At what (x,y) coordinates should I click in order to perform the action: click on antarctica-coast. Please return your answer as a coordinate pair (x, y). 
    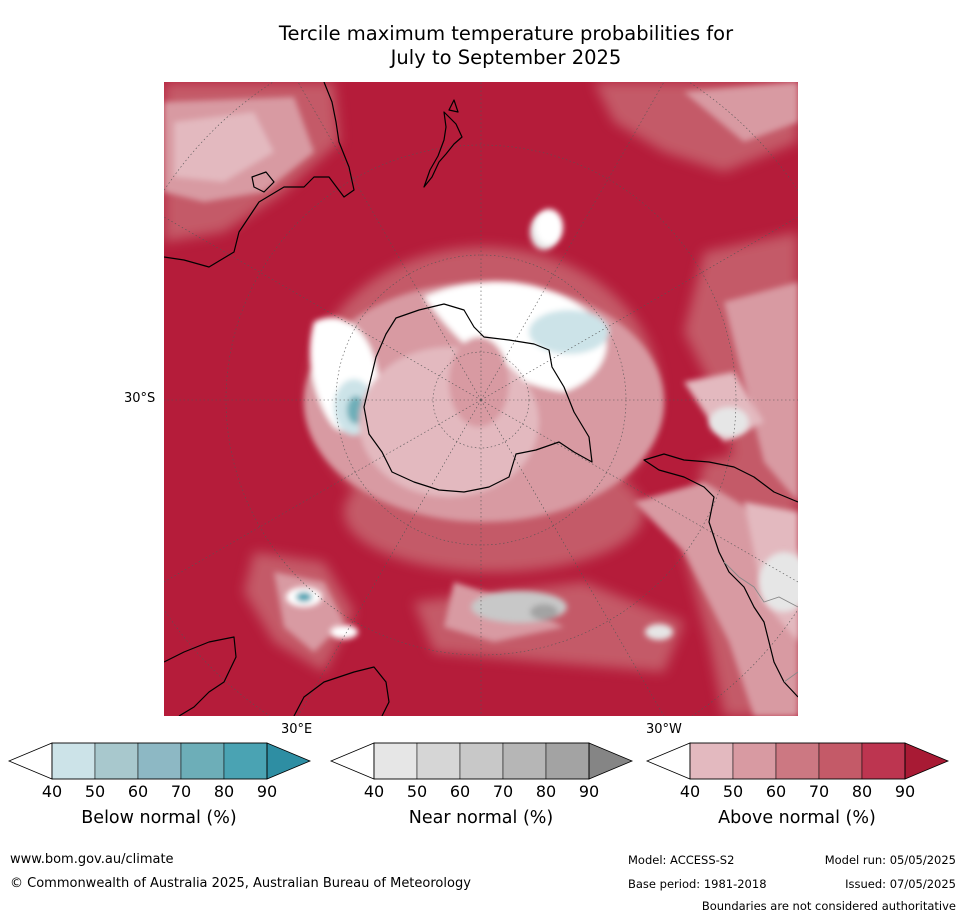
    Looking at the image, I should click on (478, 398).